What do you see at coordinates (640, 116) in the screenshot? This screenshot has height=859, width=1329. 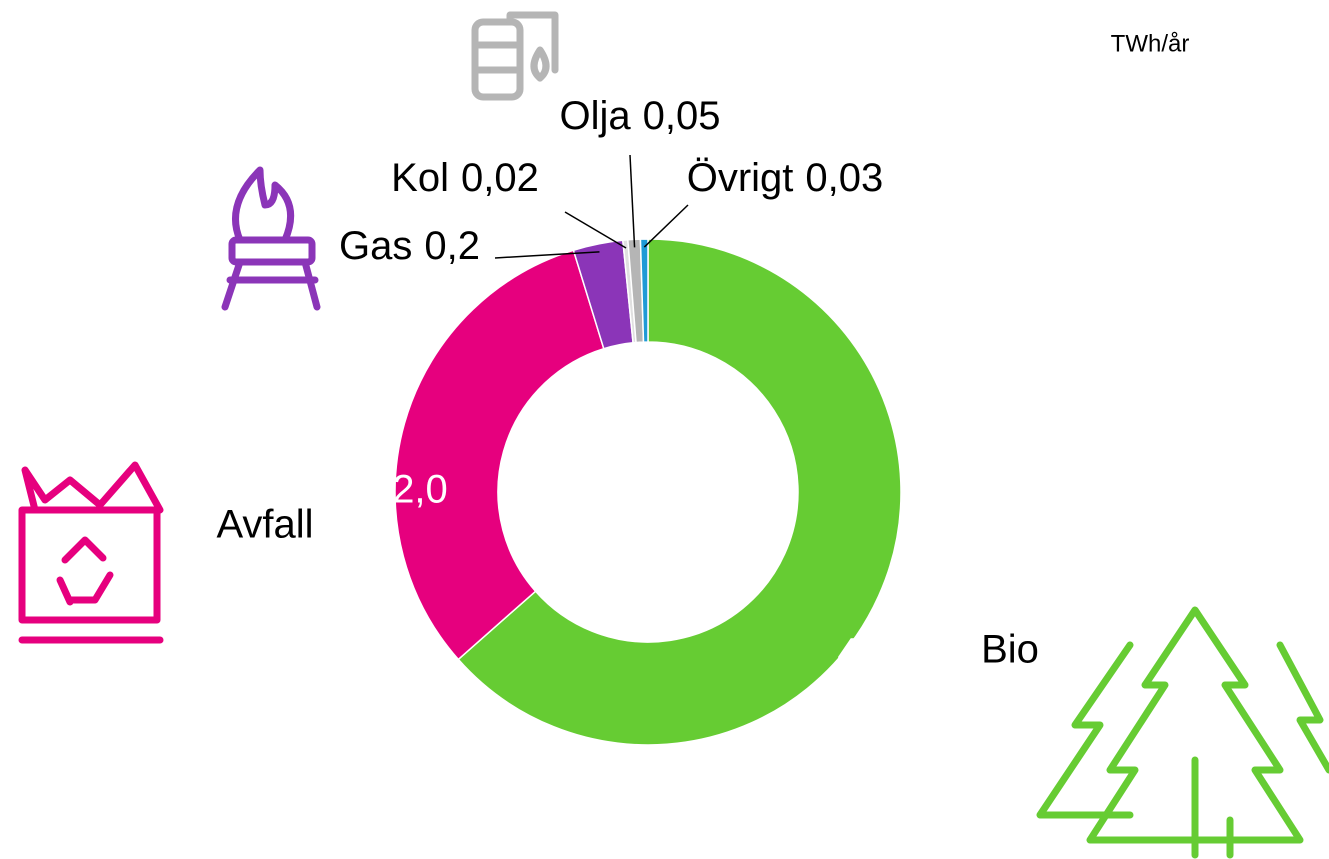 I see `segment-label: Olja 0,05` at bounding box center [640, 116].